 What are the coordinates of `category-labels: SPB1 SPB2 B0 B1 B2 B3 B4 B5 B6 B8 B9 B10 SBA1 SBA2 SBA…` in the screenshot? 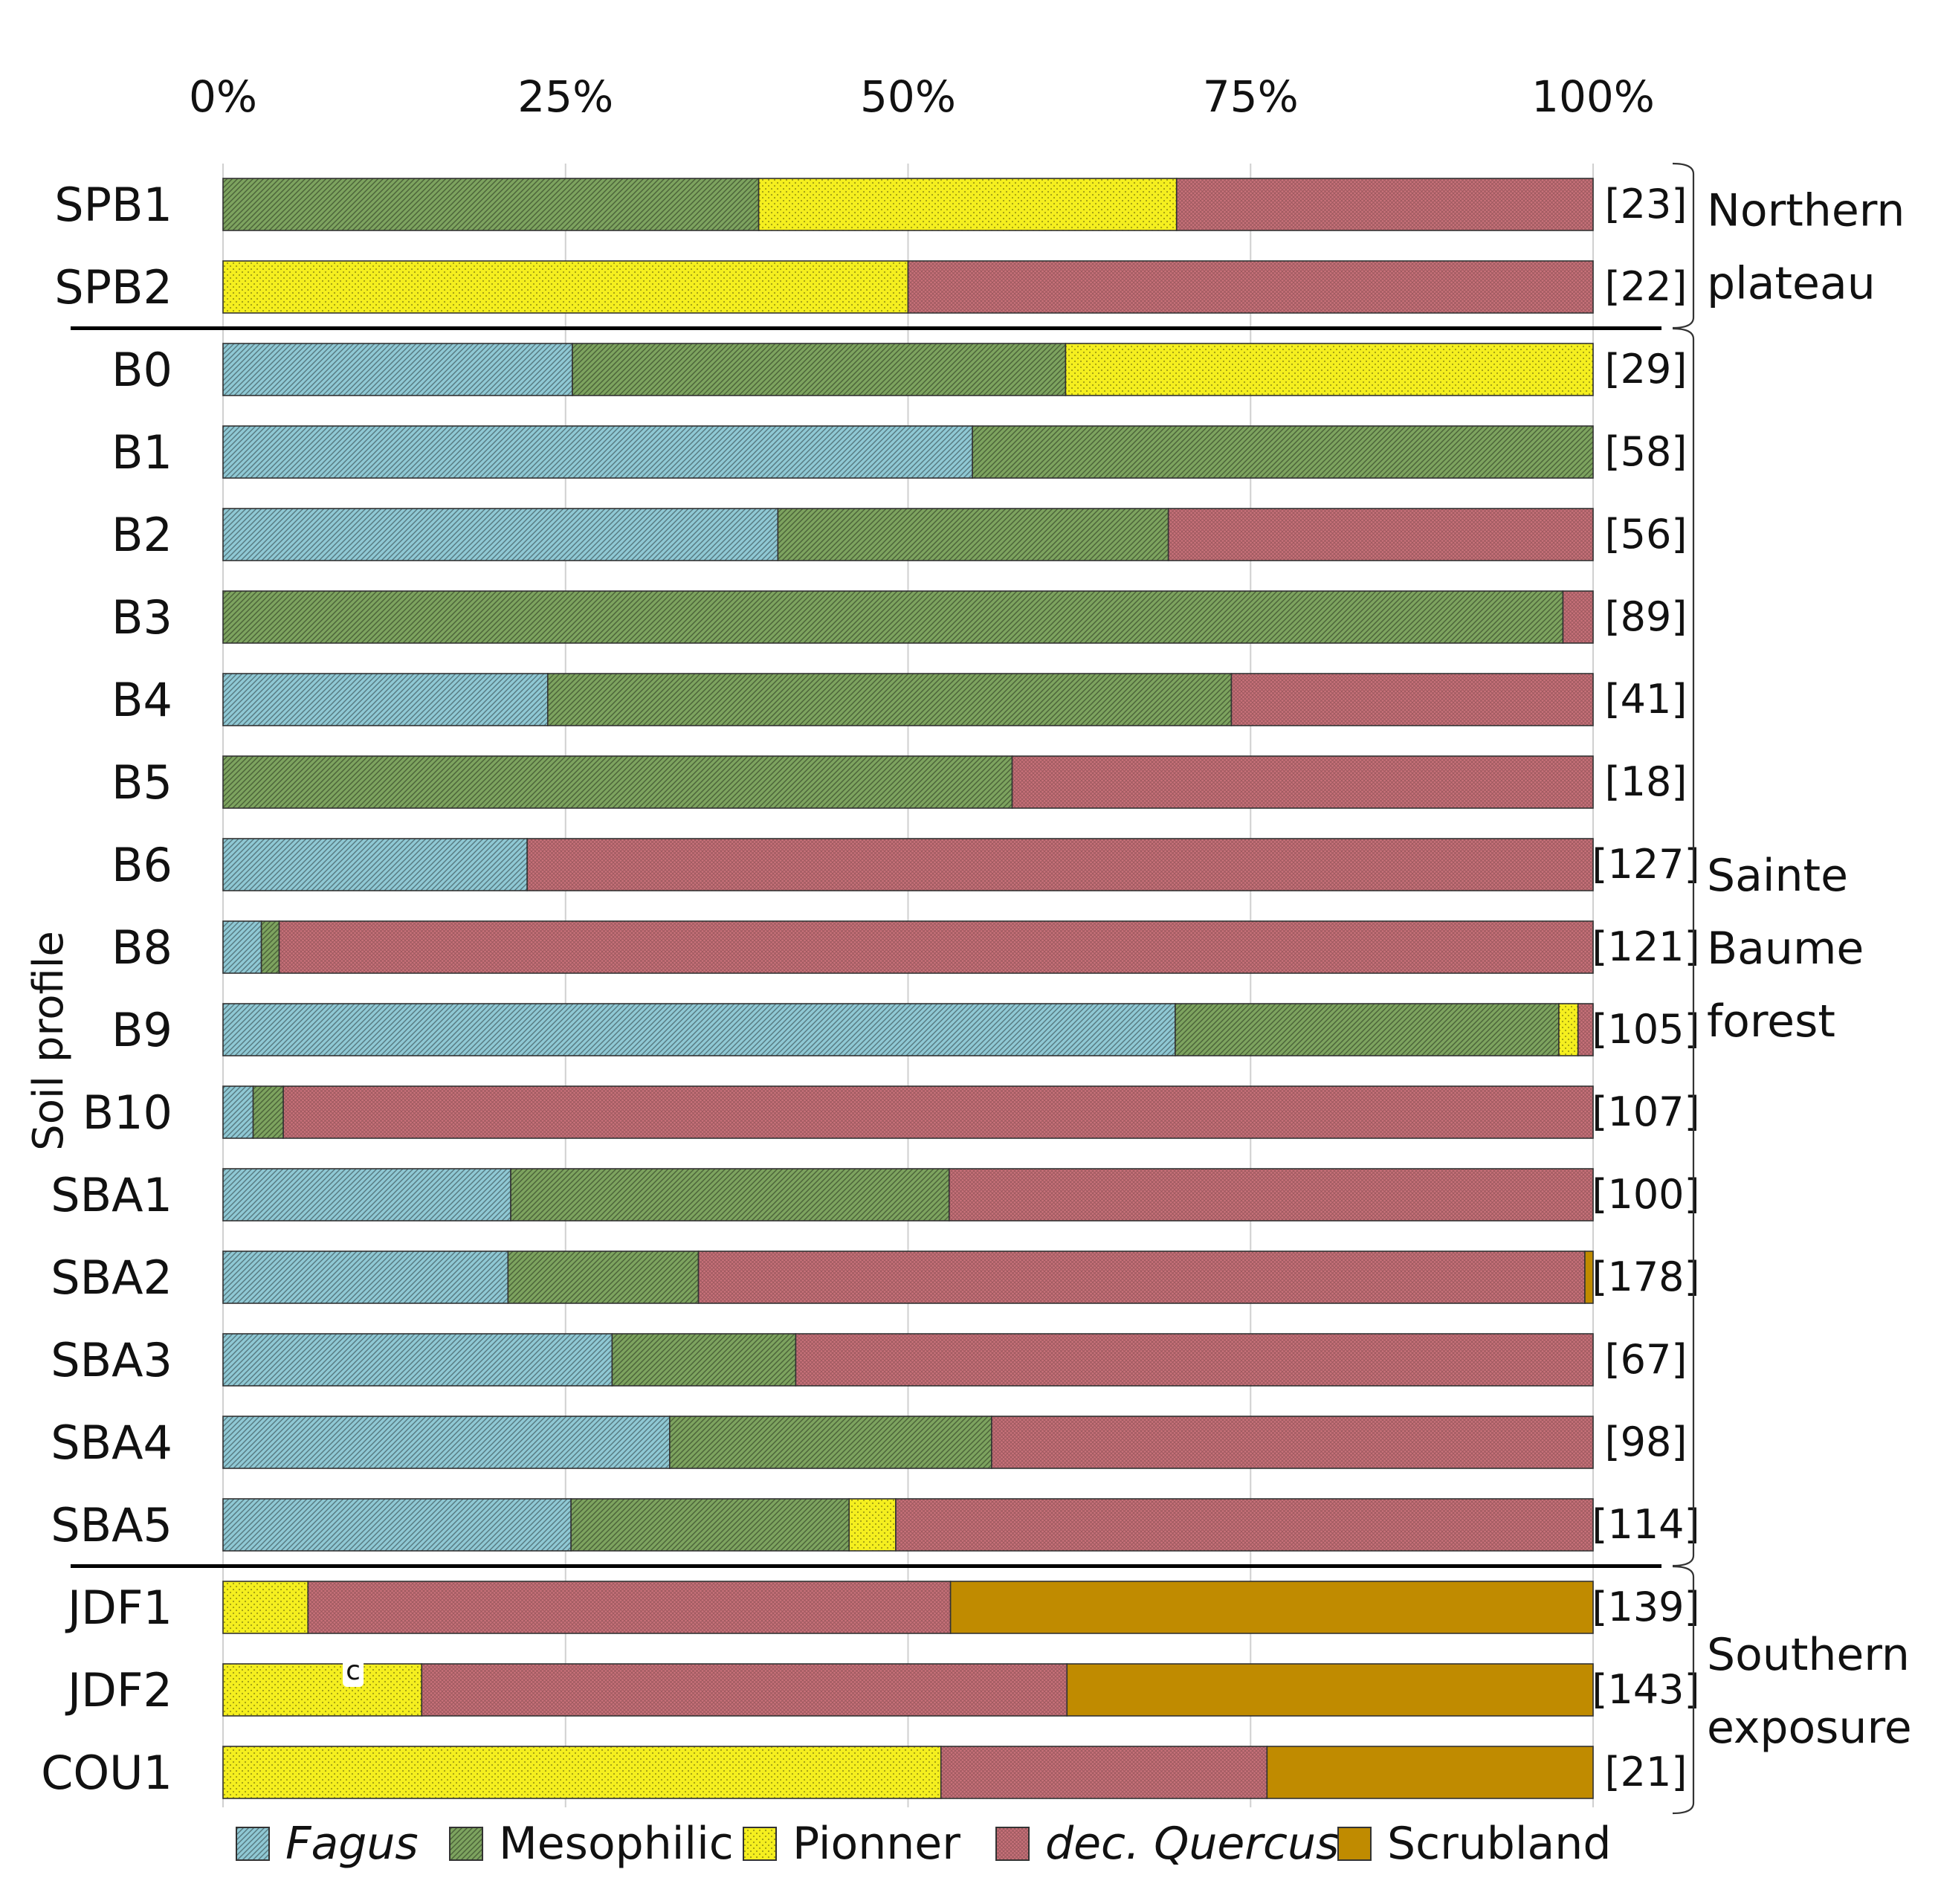 It's located at (106, 989).